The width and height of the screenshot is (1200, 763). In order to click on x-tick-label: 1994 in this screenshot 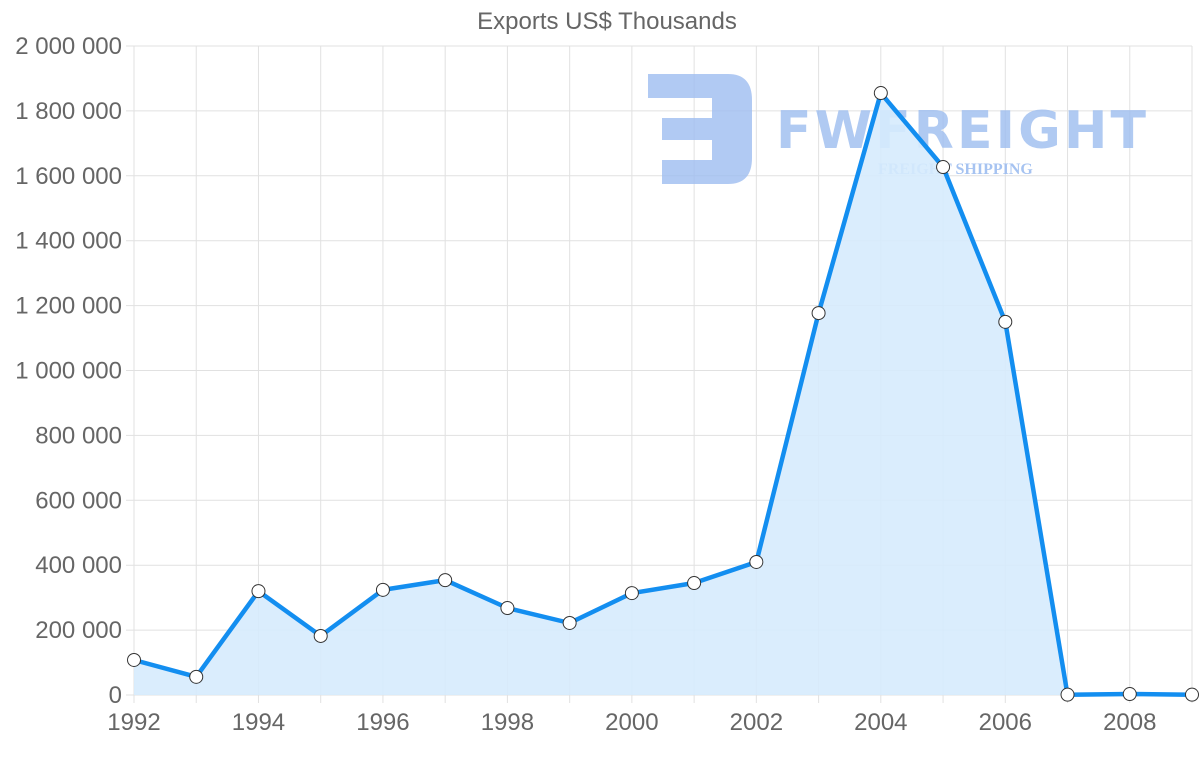, I will do `click(258, 722)`.